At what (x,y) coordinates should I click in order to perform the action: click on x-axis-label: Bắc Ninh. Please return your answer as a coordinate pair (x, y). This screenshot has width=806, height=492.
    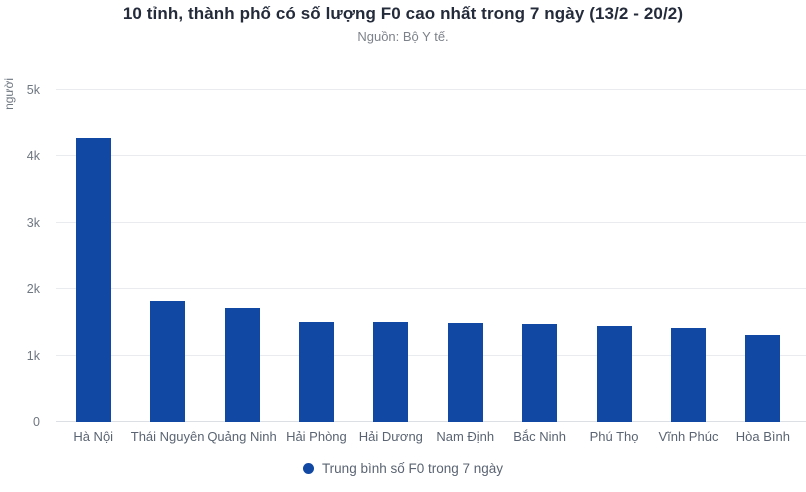
    Looking at the image, I should click on (540, 436).